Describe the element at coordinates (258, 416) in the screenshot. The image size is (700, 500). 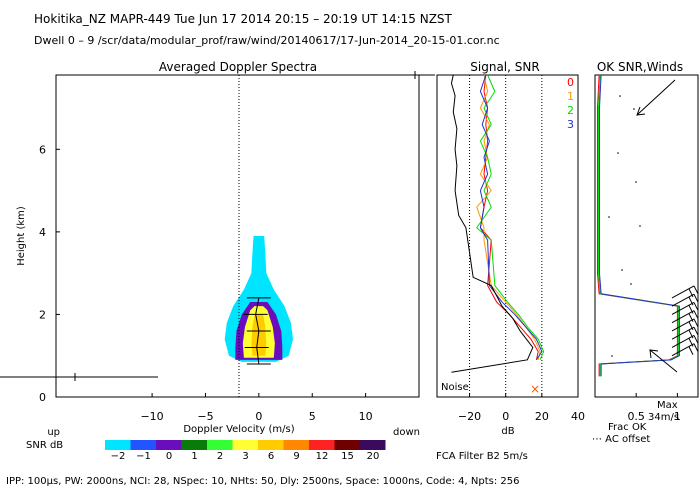
I see `spectra-x-tick-label: 0` at that location.